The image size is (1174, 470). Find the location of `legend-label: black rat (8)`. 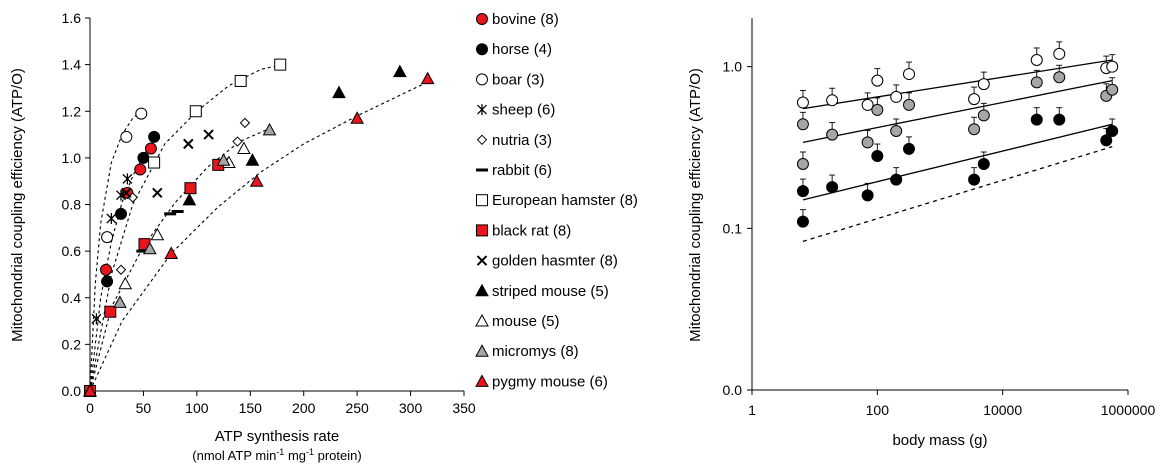

legend-label: black rat (8) is located at coordinates (531, 230).